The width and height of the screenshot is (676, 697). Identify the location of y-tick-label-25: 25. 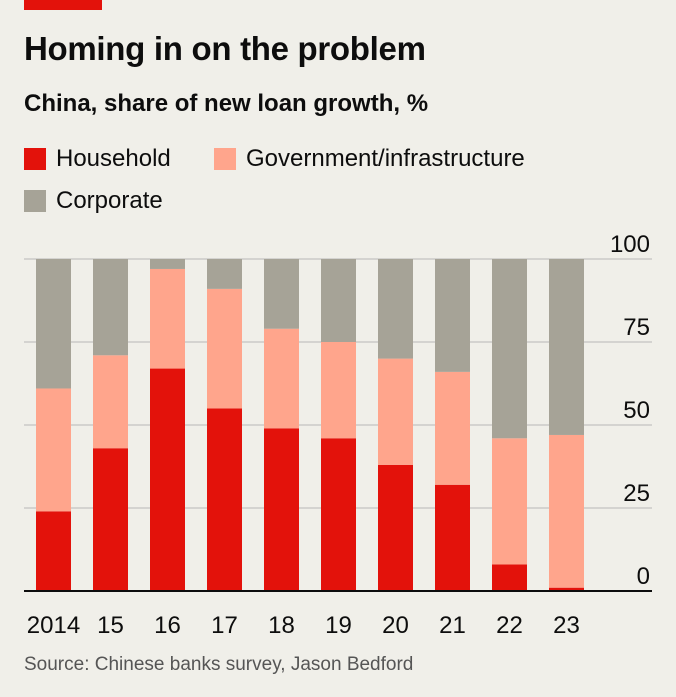
(636, 493).